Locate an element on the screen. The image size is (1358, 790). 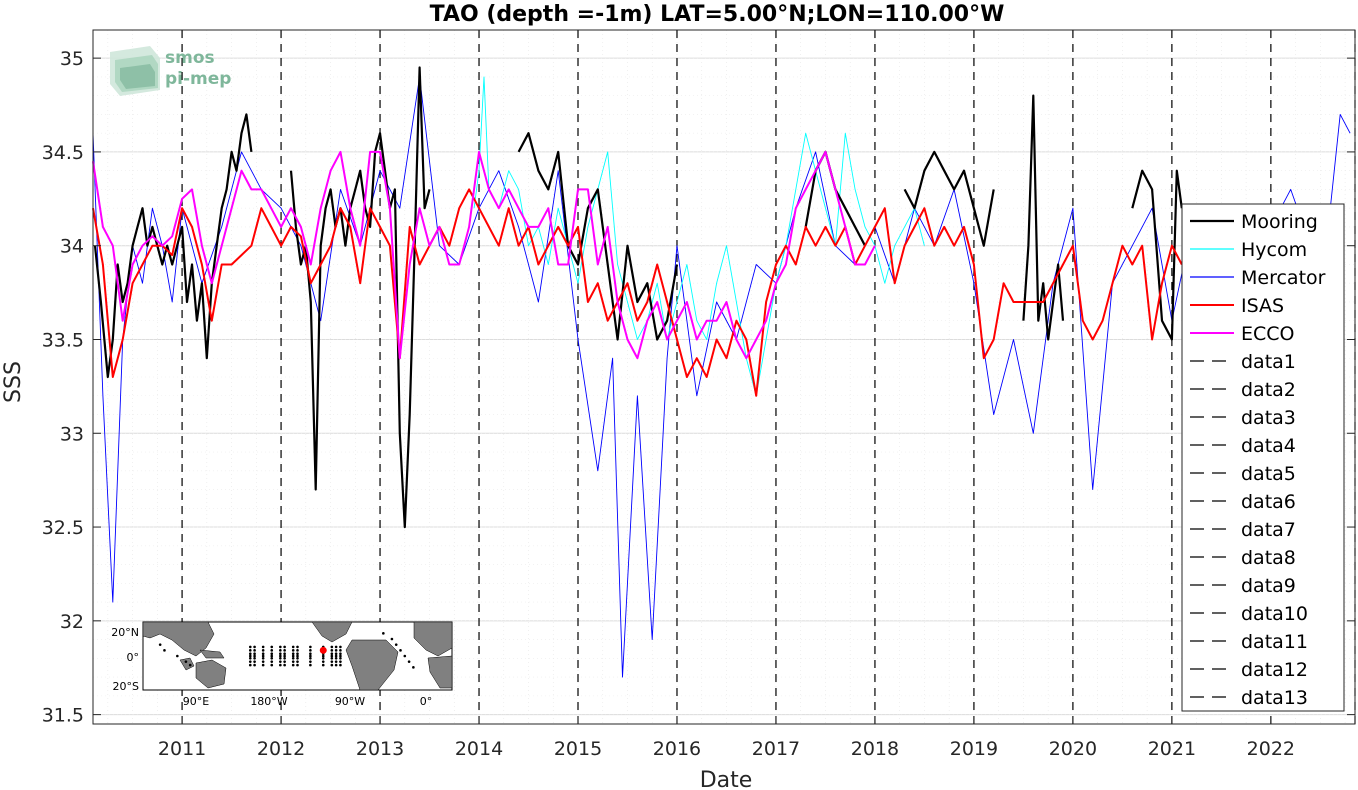
x-tick-label-7: 2018 is located at coordinates (875, 749).